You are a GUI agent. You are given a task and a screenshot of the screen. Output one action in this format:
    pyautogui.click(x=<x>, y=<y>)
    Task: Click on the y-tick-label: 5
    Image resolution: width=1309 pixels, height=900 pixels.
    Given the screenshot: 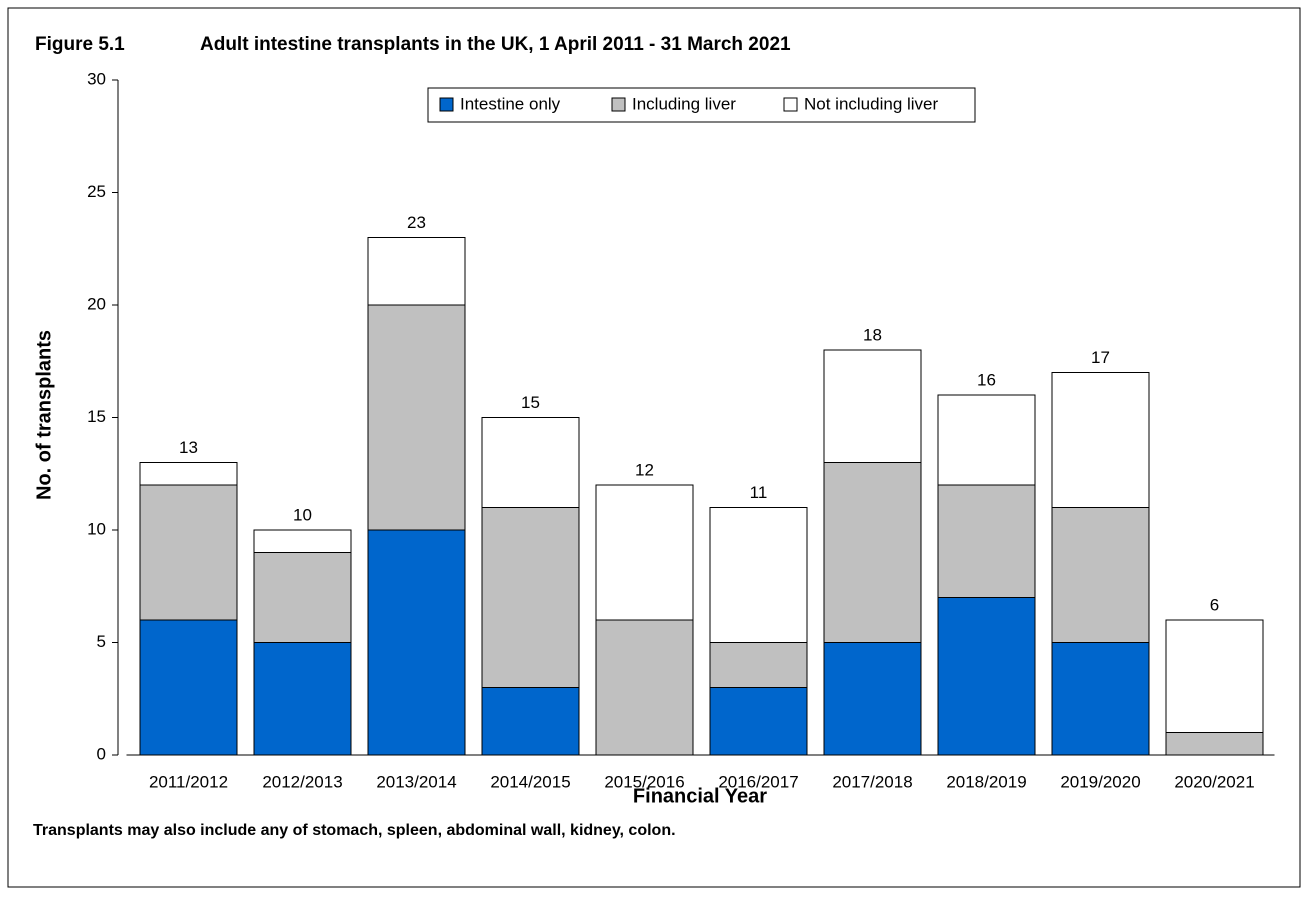 What is the action you would take?
    pyautogui.click(x=101, y=641)
    